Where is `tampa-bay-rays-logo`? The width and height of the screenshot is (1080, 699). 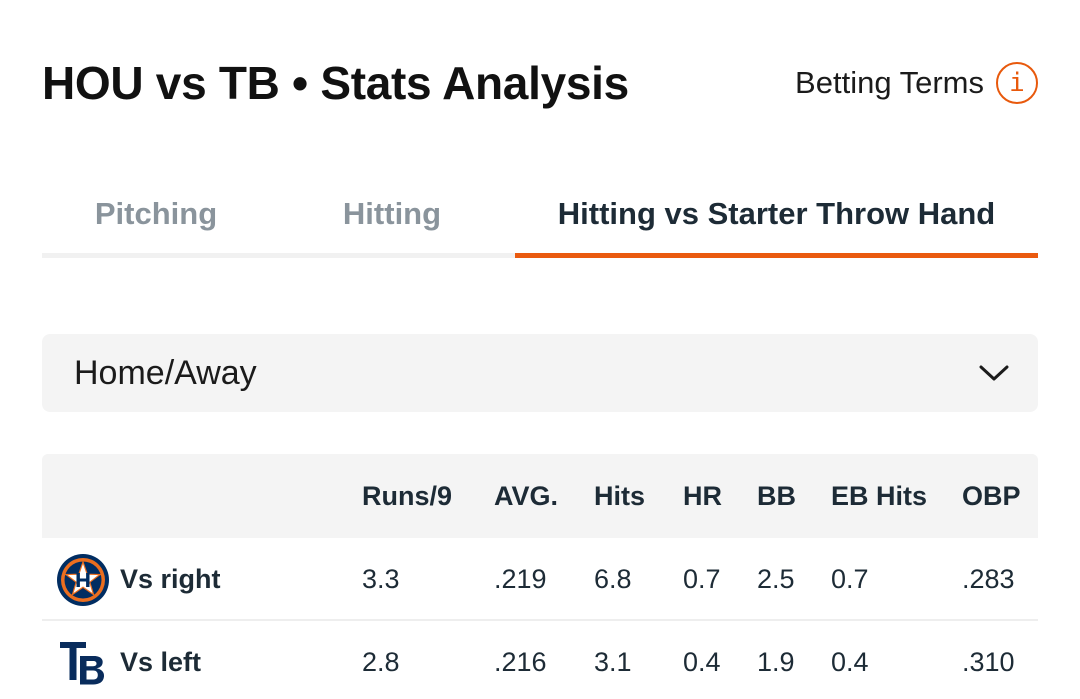
tampa-bay-rays-logo is located at coordinates (83, 663).